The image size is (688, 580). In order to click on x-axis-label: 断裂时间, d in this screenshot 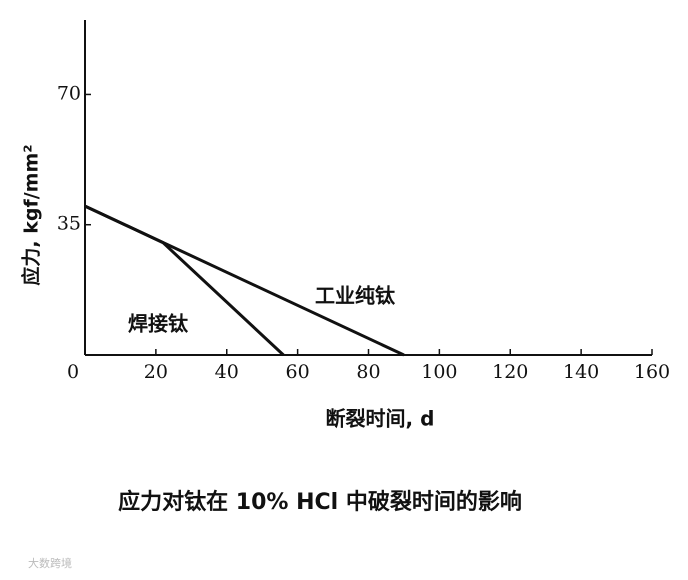, I will do `click(380, 419)`.